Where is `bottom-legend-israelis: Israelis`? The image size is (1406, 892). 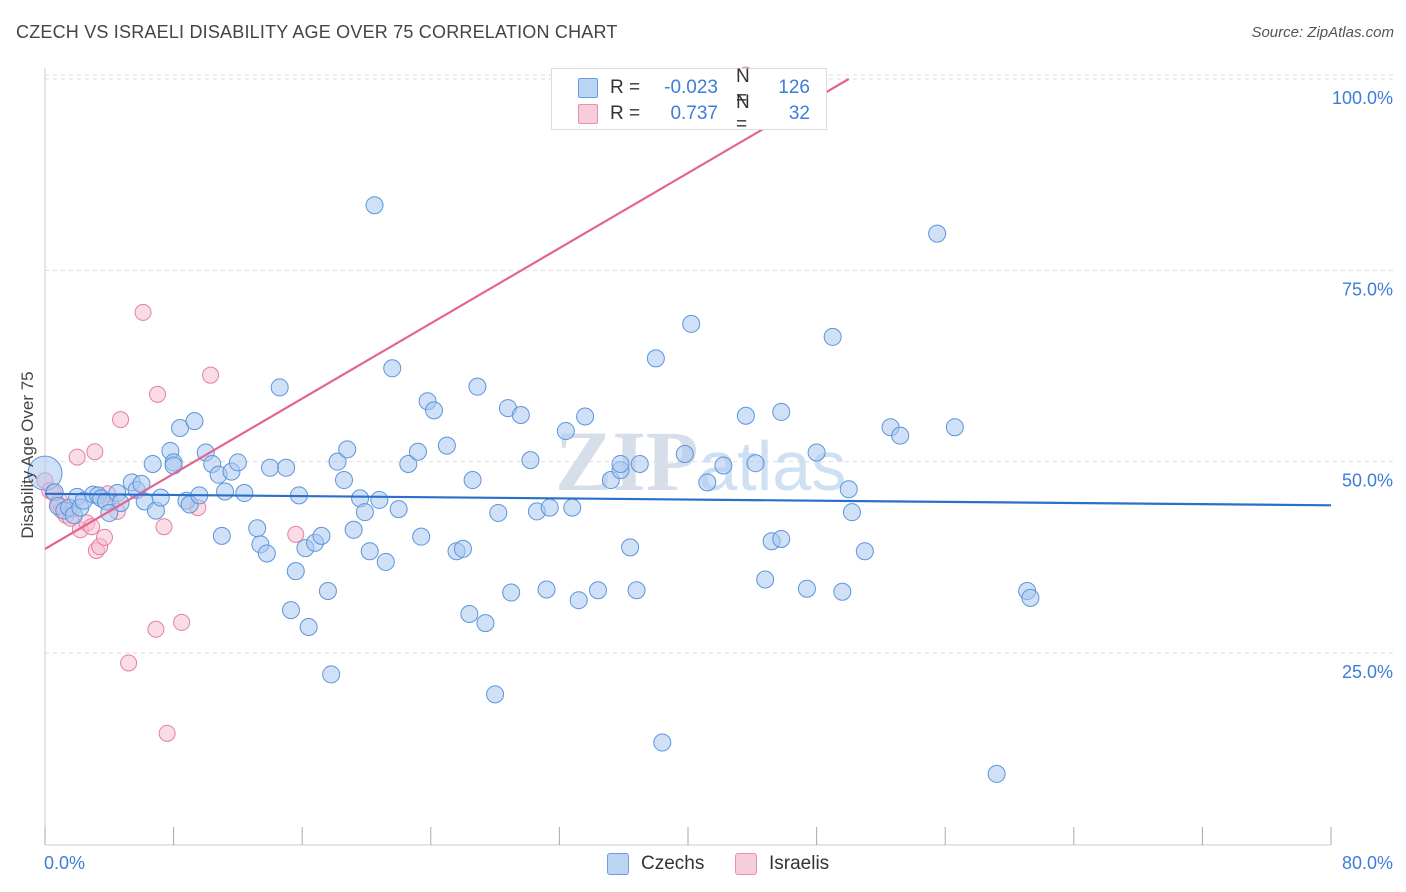 bottom-legend-israelis: Israelis is located at coordinates (782, 864).